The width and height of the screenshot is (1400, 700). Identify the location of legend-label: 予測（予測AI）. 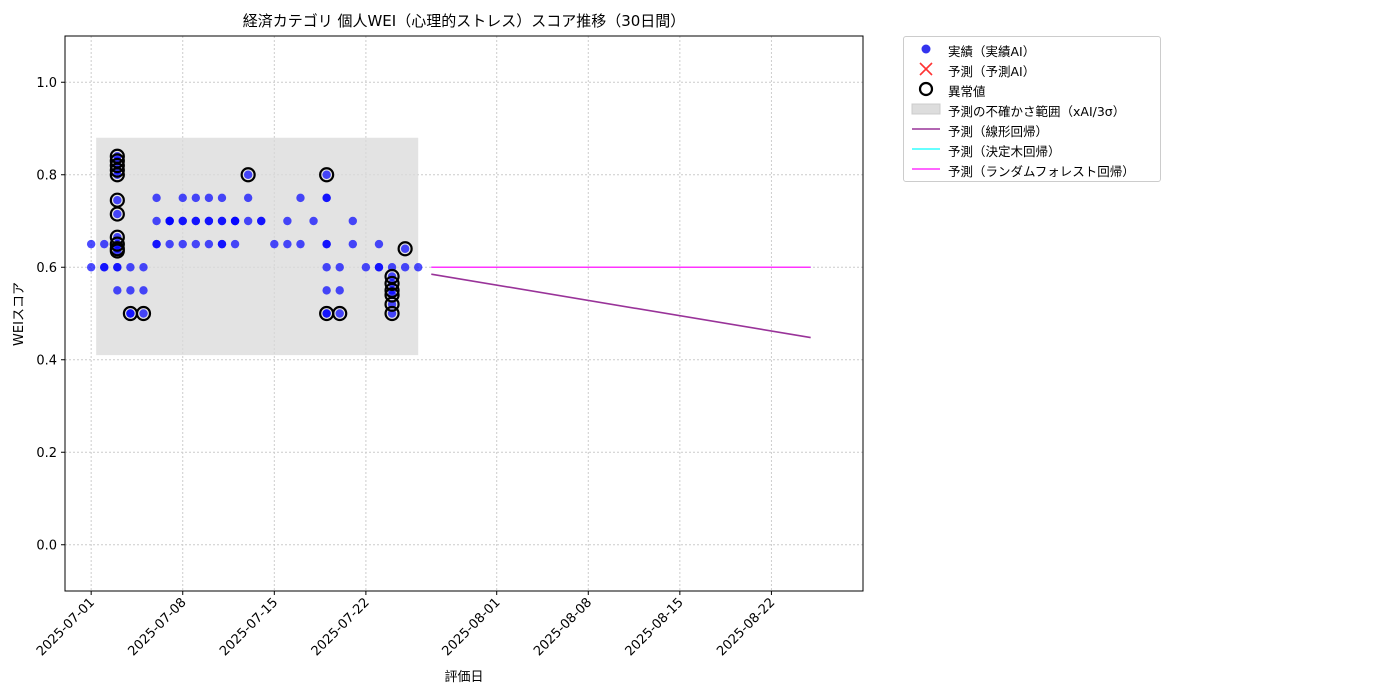
(992, 71).